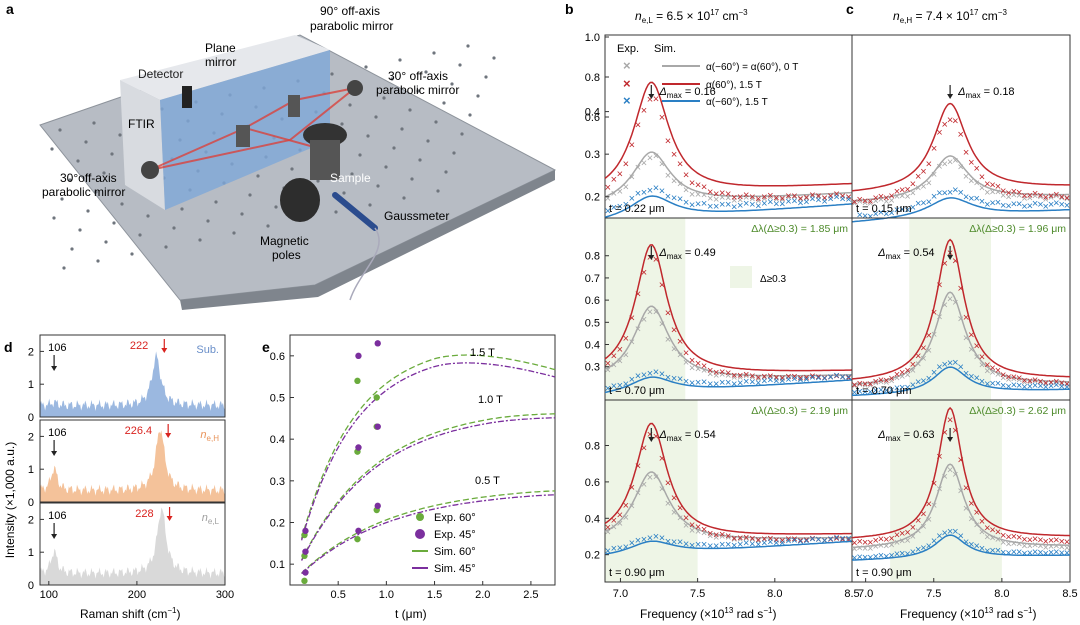 The height and width of the screenshot is (625, 1080). Describe the element at coordinates (417, 90) in the screenshot. I see `label-oap30rb: parabolic mirror` at that location.